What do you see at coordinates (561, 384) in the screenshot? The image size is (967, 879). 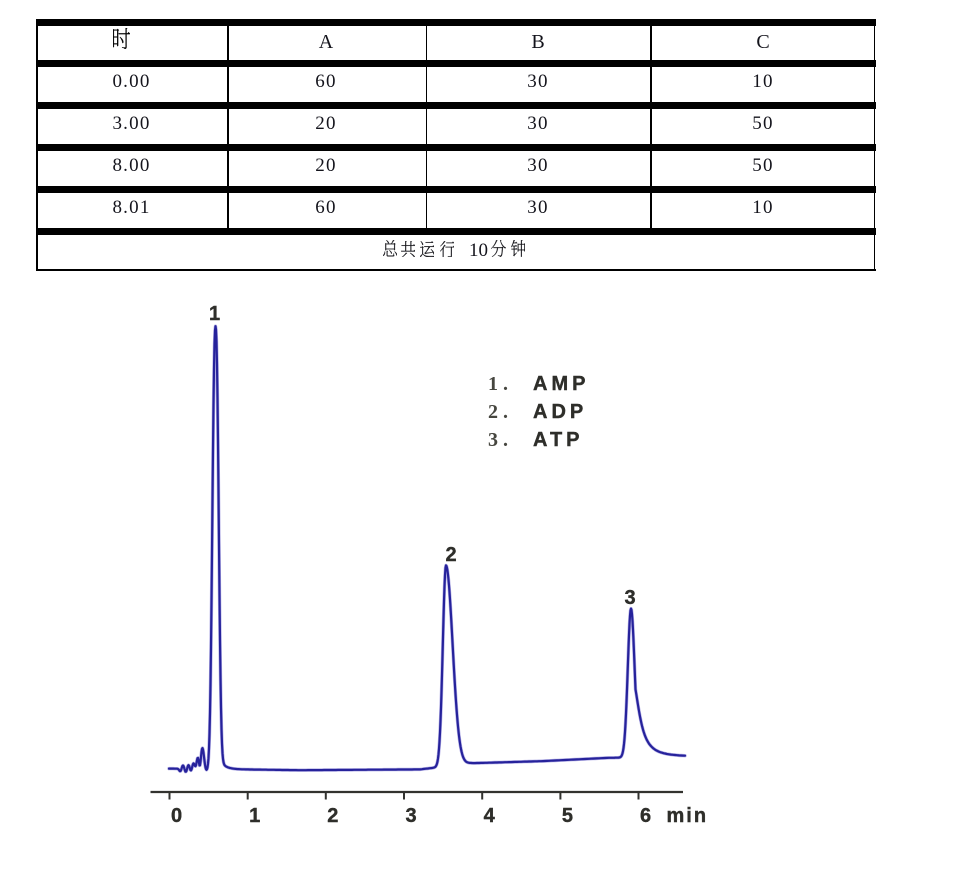 I see `svg-text: AMP` at bounding box center [561, 384].